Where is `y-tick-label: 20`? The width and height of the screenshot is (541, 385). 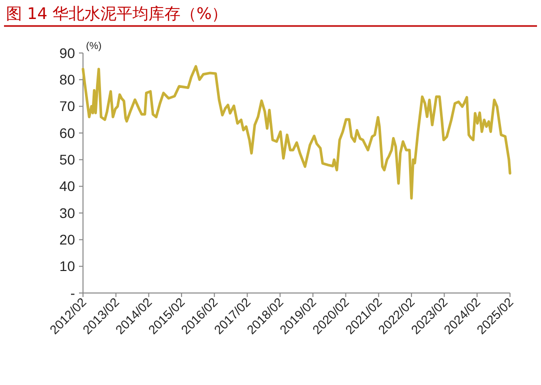 y-tick-label: 20 is located at coordinates (67, 240).